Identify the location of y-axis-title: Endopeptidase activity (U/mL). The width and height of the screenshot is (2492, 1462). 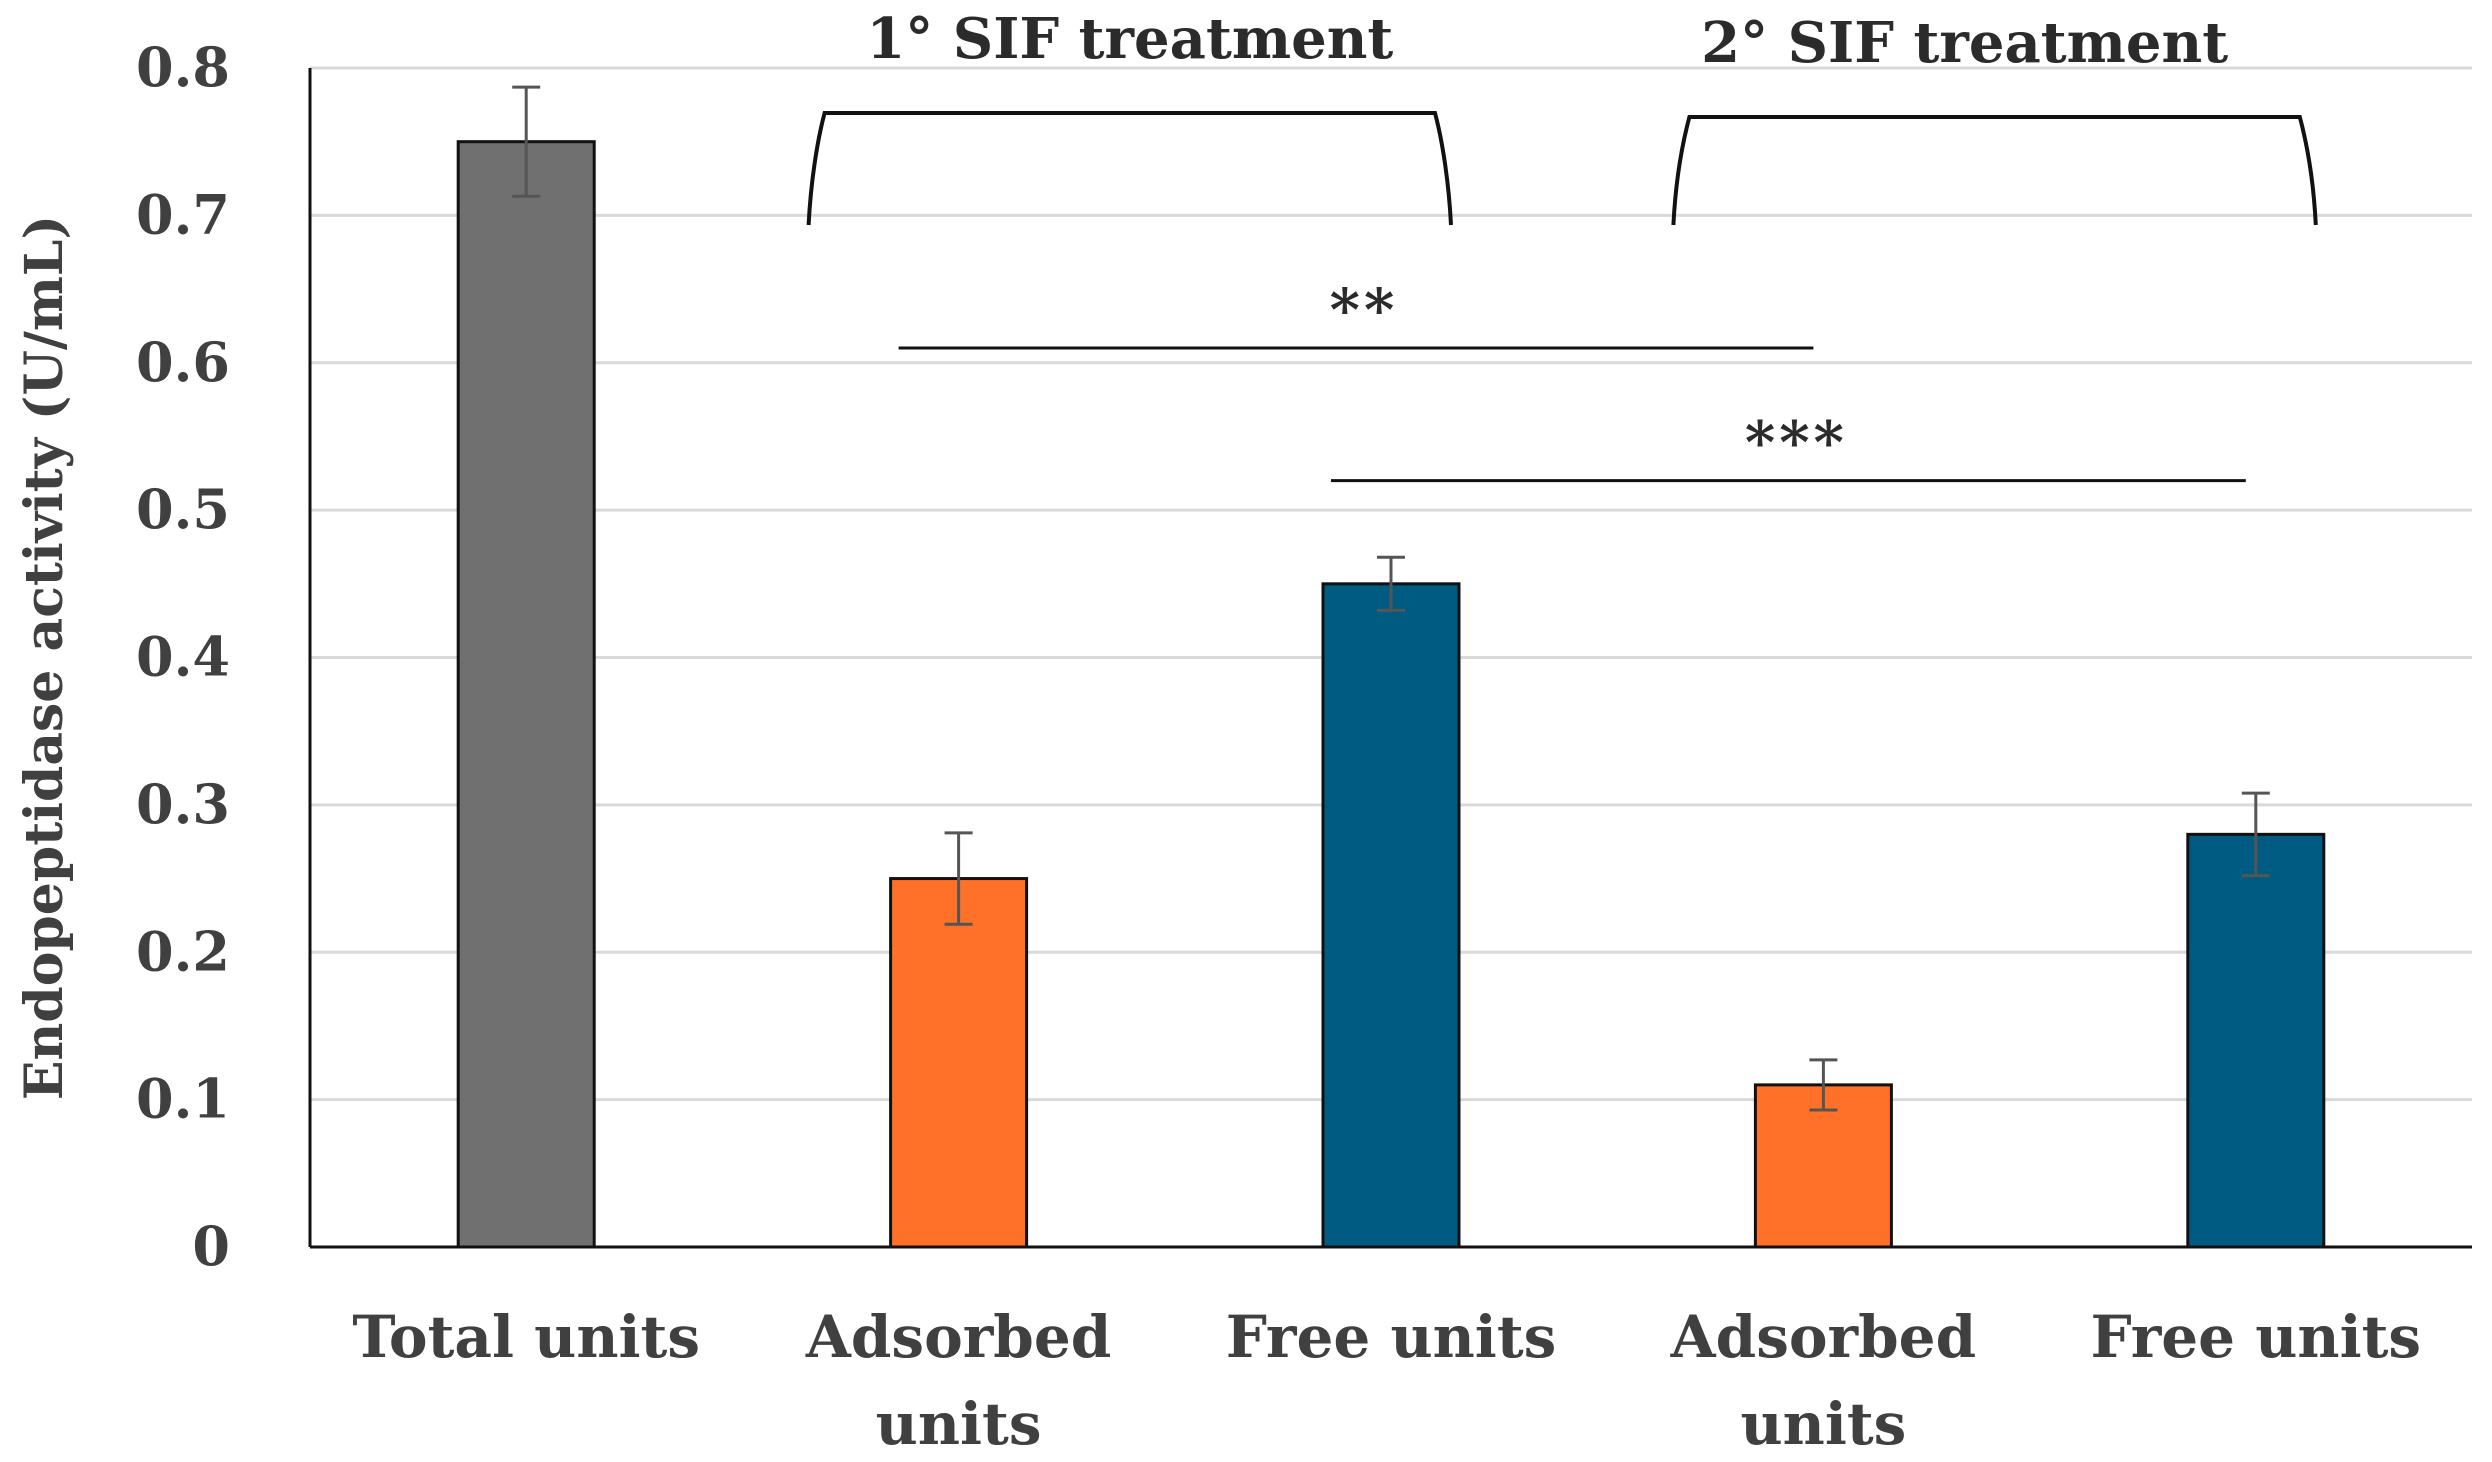
(44, 657).